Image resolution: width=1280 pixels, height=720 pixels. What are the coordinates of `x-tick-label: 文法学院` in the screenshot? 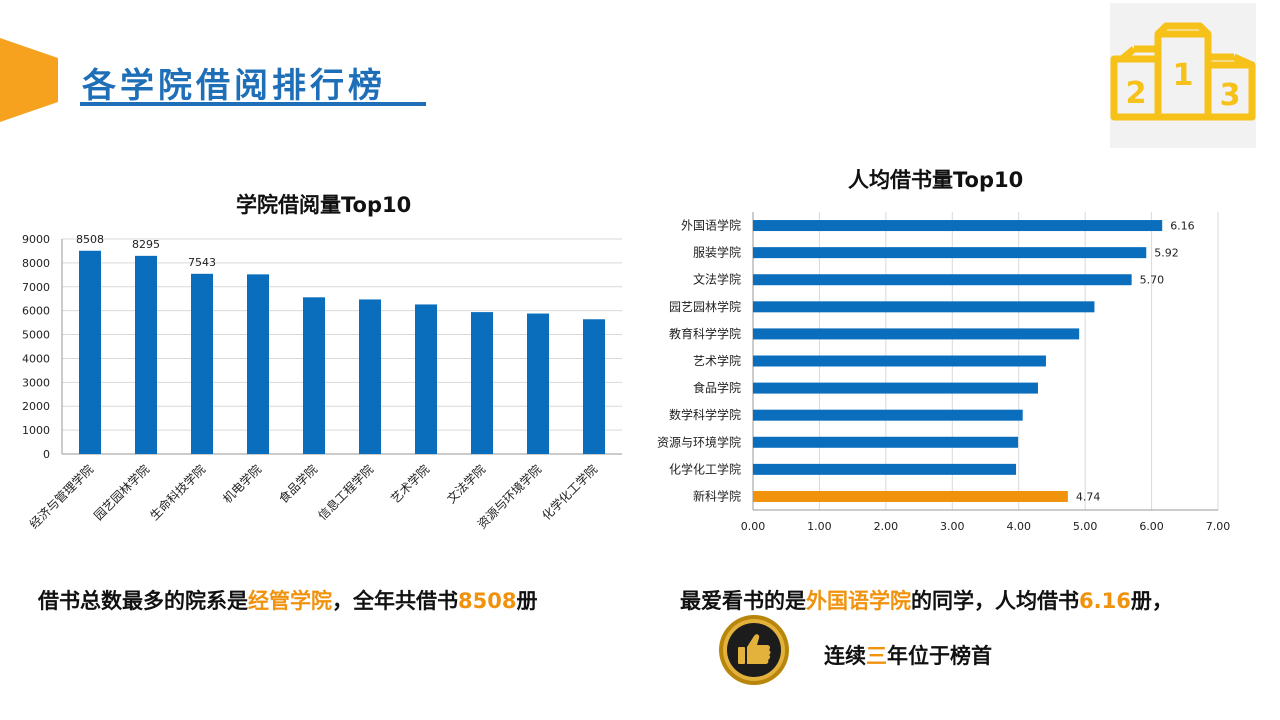 It's located at (466, 484).